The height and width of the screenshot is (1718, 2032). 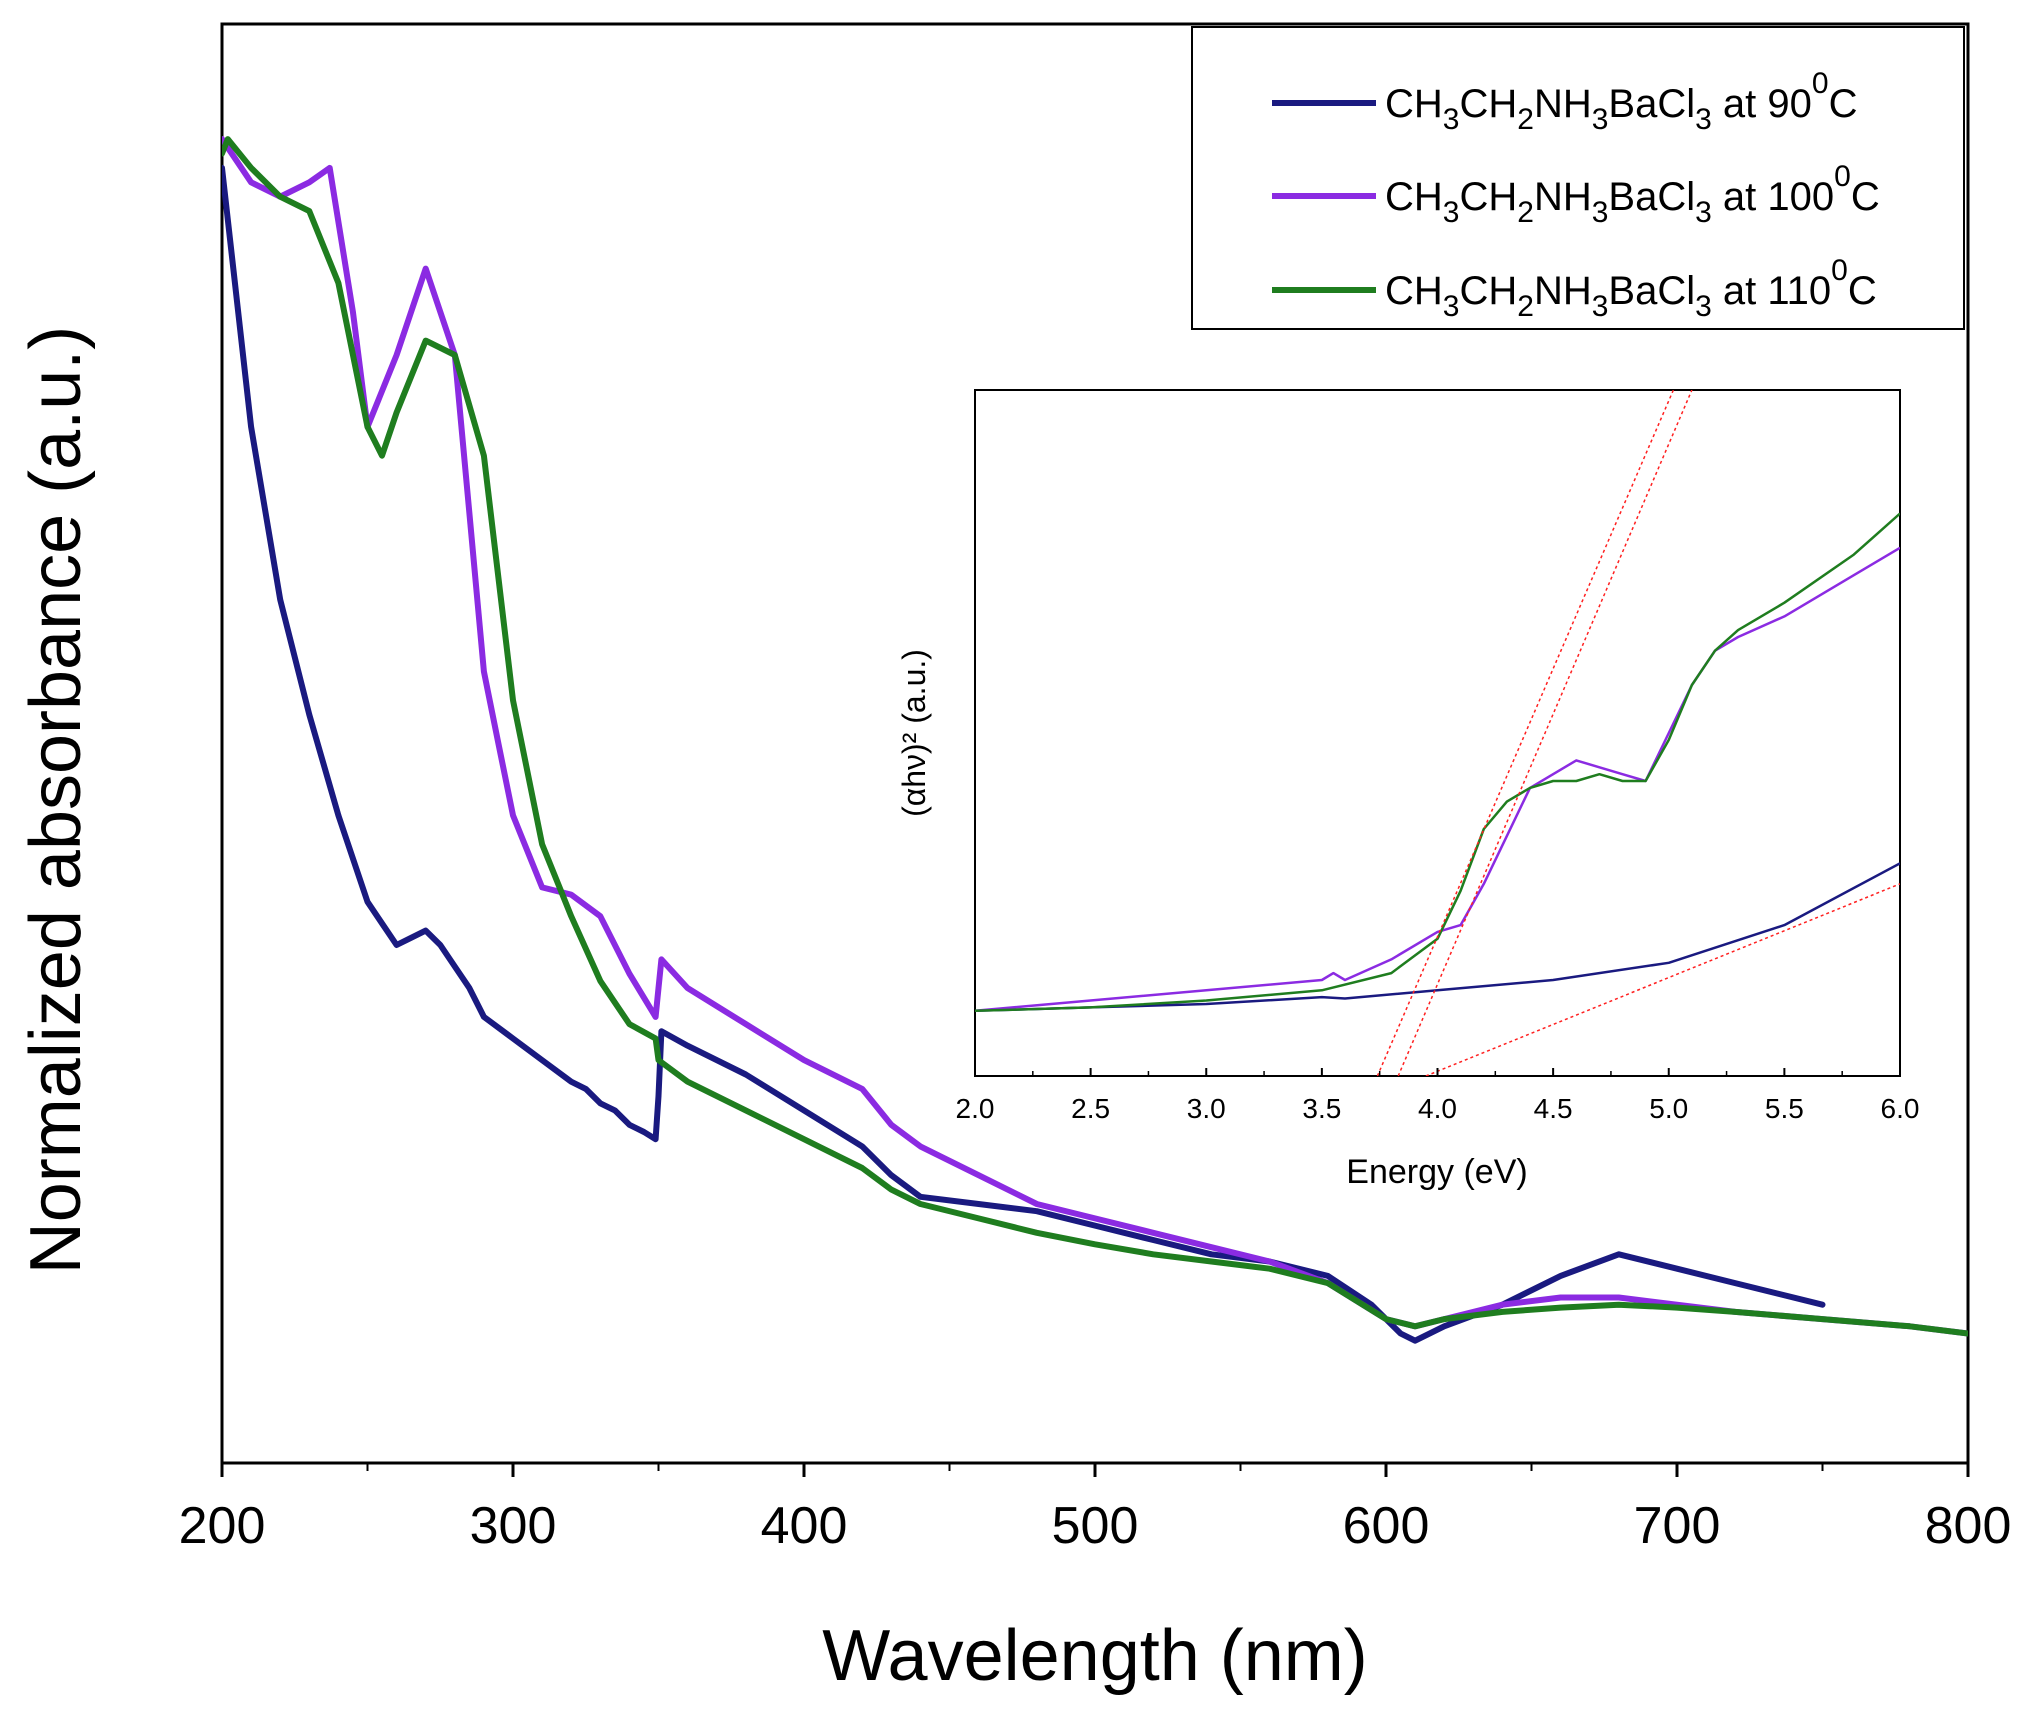 What do you see at coordinates (1095, 1526) in the screenshot?
I see `main-x-tick-label-3: 500` at bounding box center [1095, 1526].